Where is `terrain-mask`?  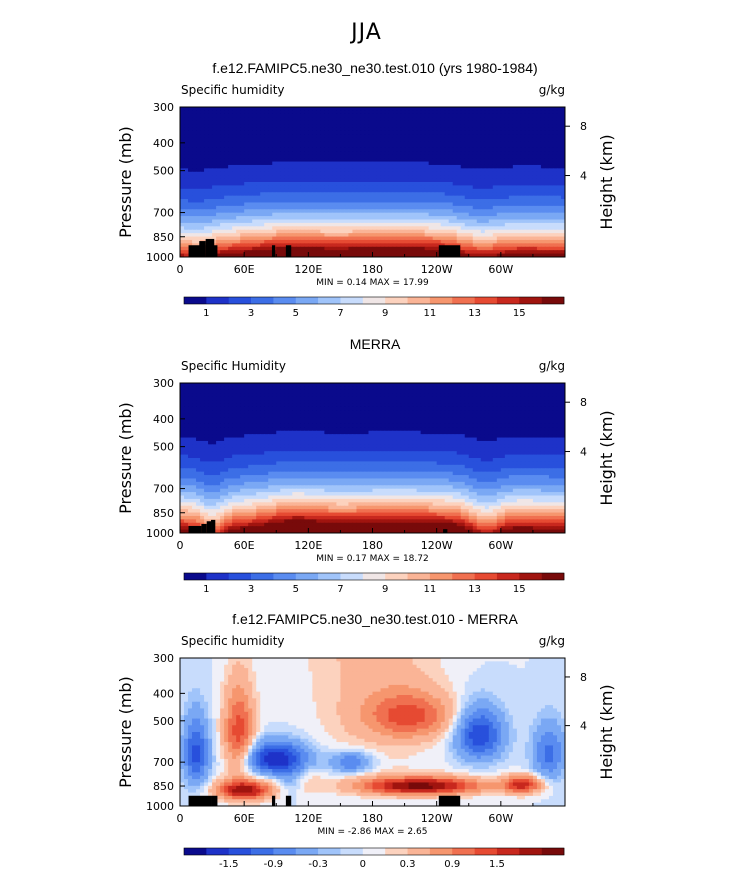 terrain-mask is located at coordinates (202, 249).